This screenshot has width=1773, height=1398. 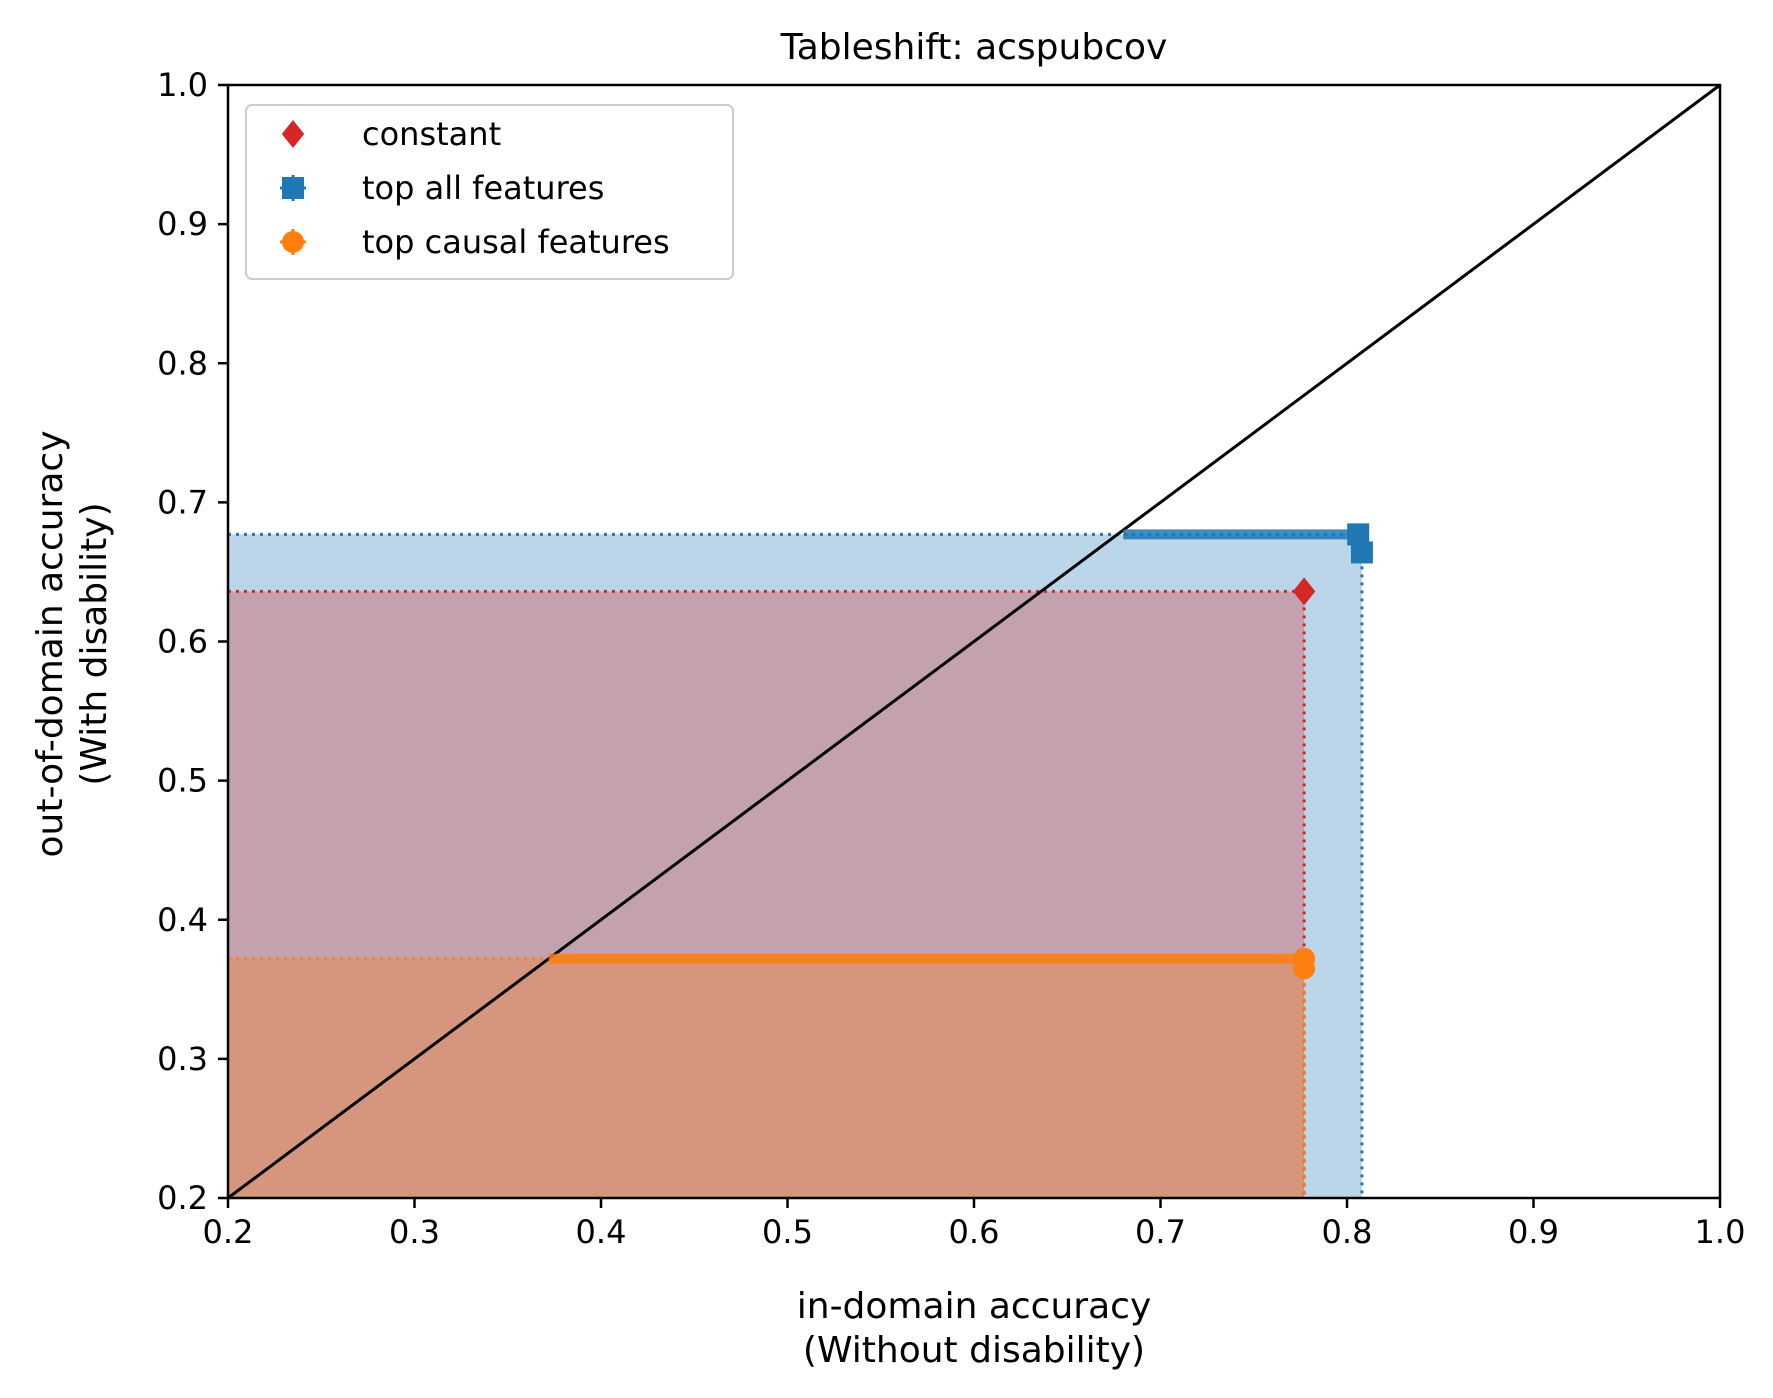 What do you see at coordinates (787, 1232) in the screenshot?
I see `x-tick-label: 0.5` at bounding box center [787, 1232].